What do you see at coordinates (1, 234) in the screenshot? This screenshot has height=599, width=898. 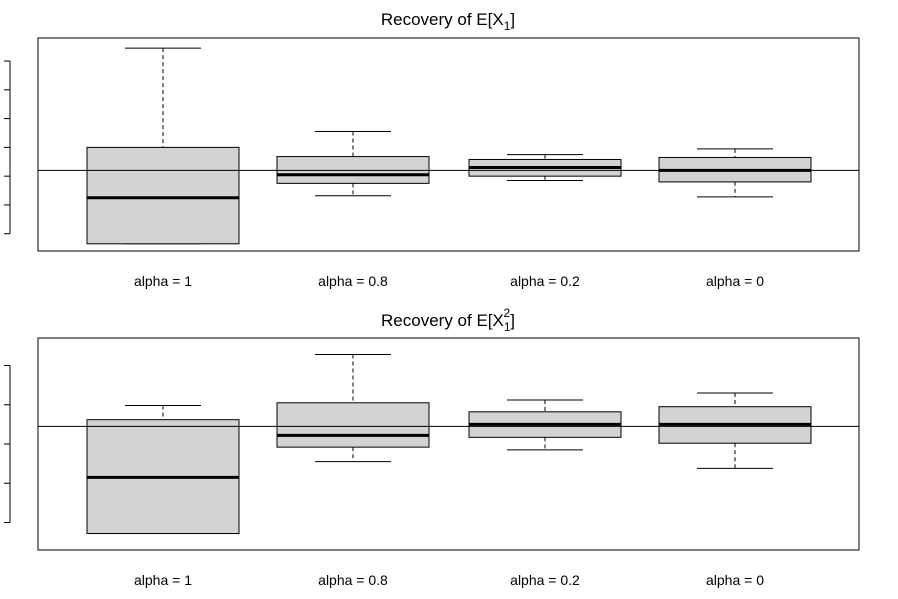 I see `y-tick-label: 3` at bounding box center [1, 234].